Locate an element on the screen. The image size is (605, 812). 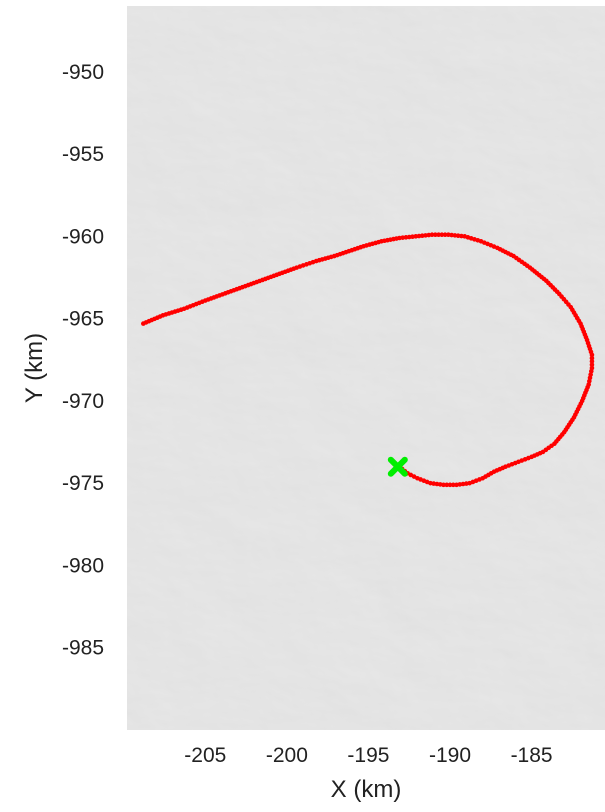
y-tick-label: -970 is located at coordinates (83, 401).